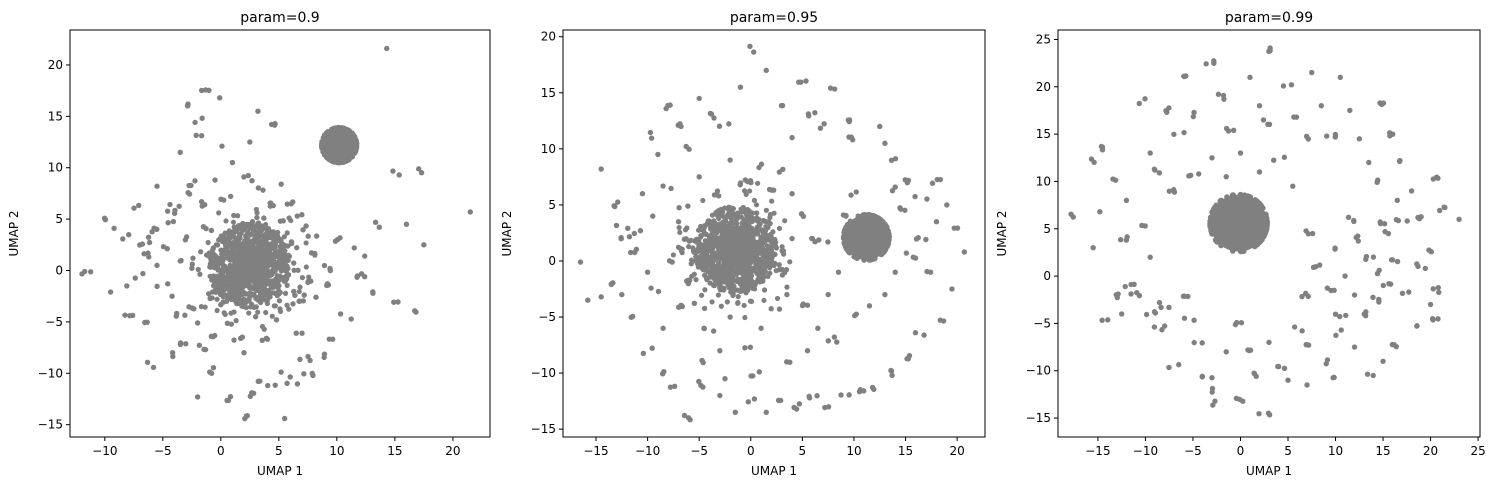 Image resolution: width=1498 pixels, height=490 pixels. What do you see at coordinates (1269, 18) in the screenshot?
I see `chart-title: param=0.99` at bounding box center [1269, 18].